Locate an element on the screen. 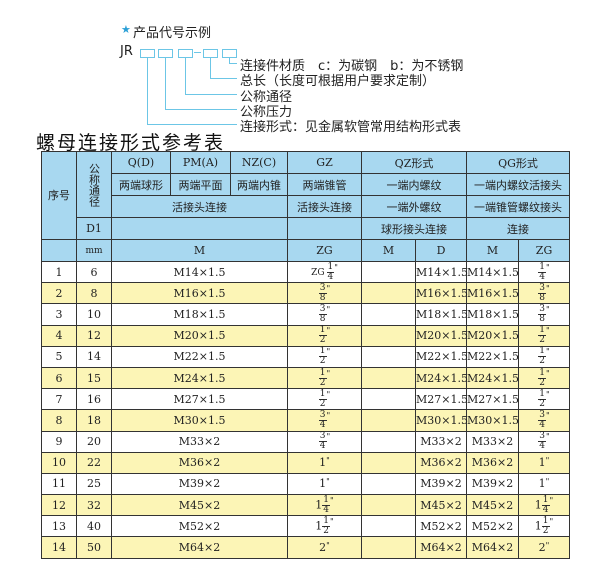  whole: 2 is located at coordinates (542, 548).